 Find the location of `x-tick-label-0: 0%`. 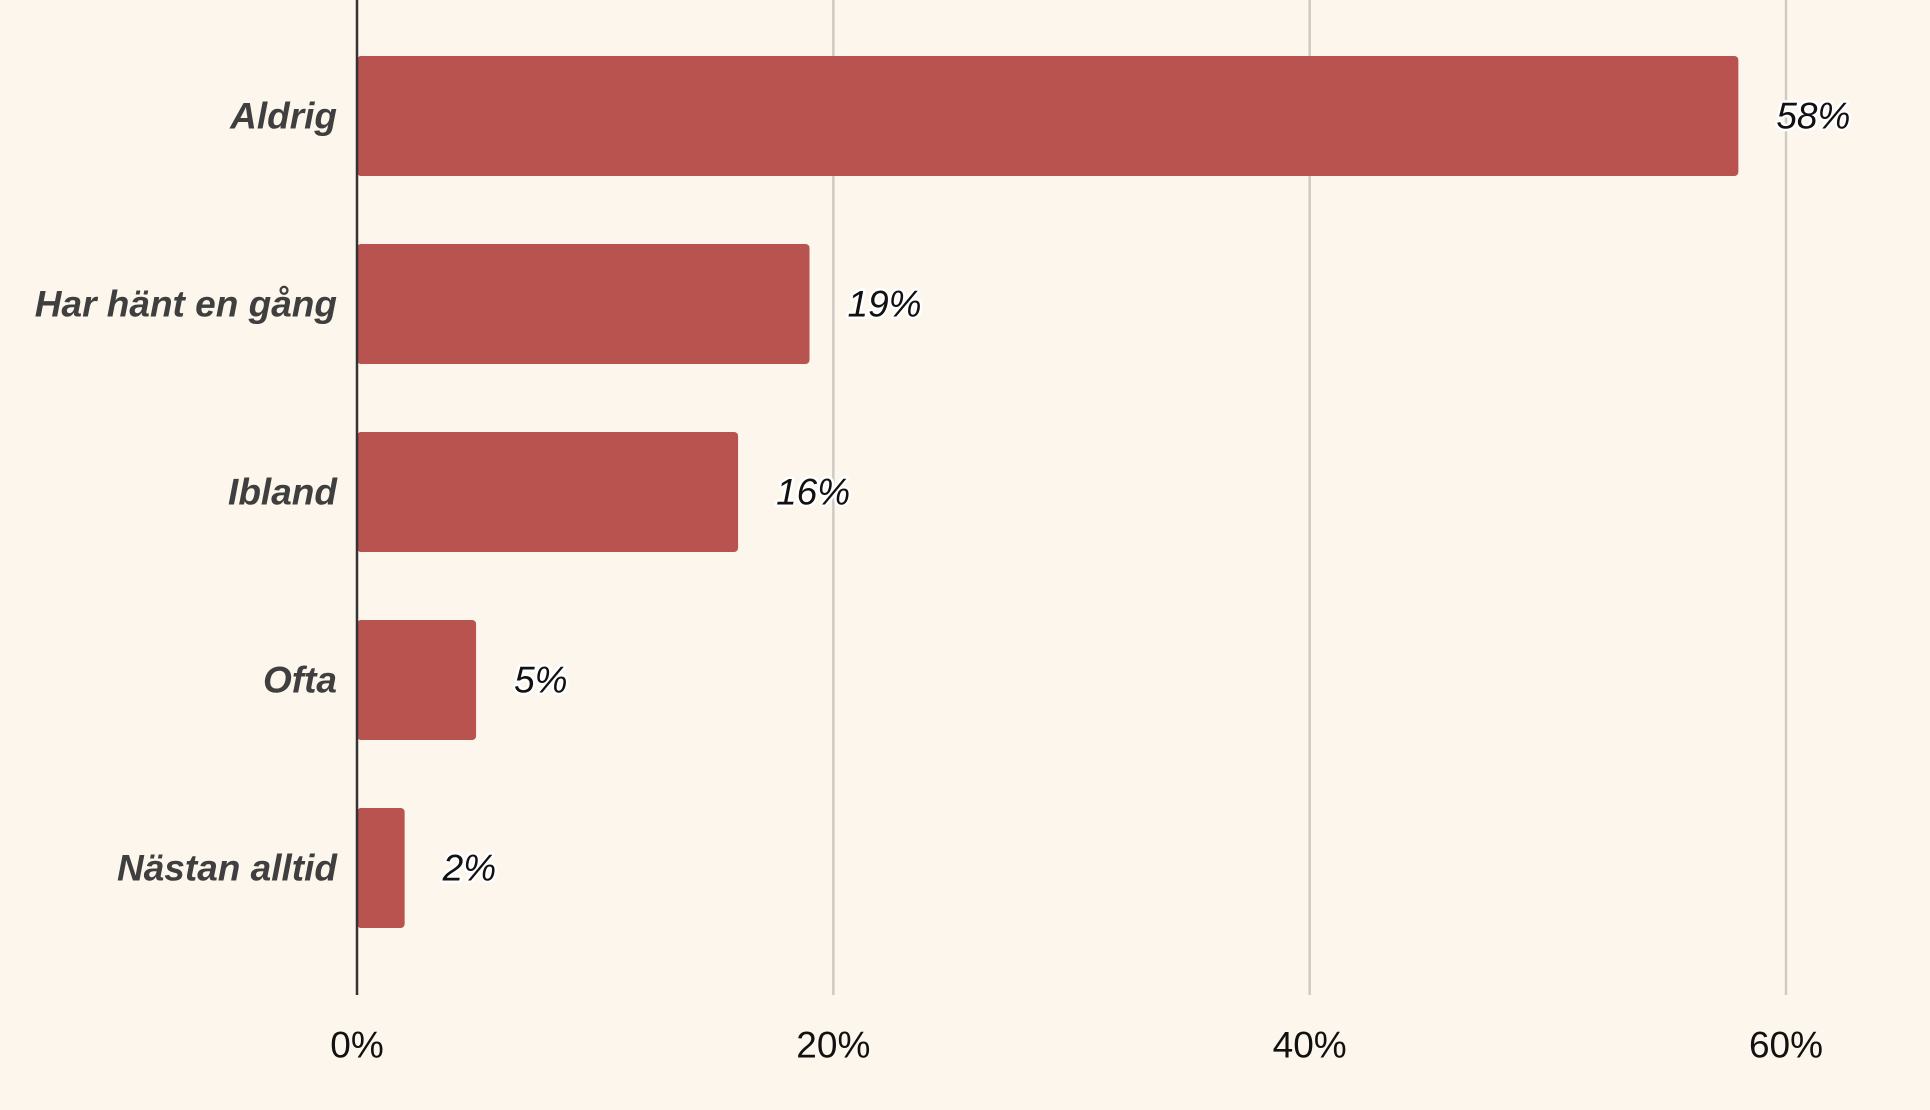

x-tick-label-0: 0% is located at coordinates (356, 1045).